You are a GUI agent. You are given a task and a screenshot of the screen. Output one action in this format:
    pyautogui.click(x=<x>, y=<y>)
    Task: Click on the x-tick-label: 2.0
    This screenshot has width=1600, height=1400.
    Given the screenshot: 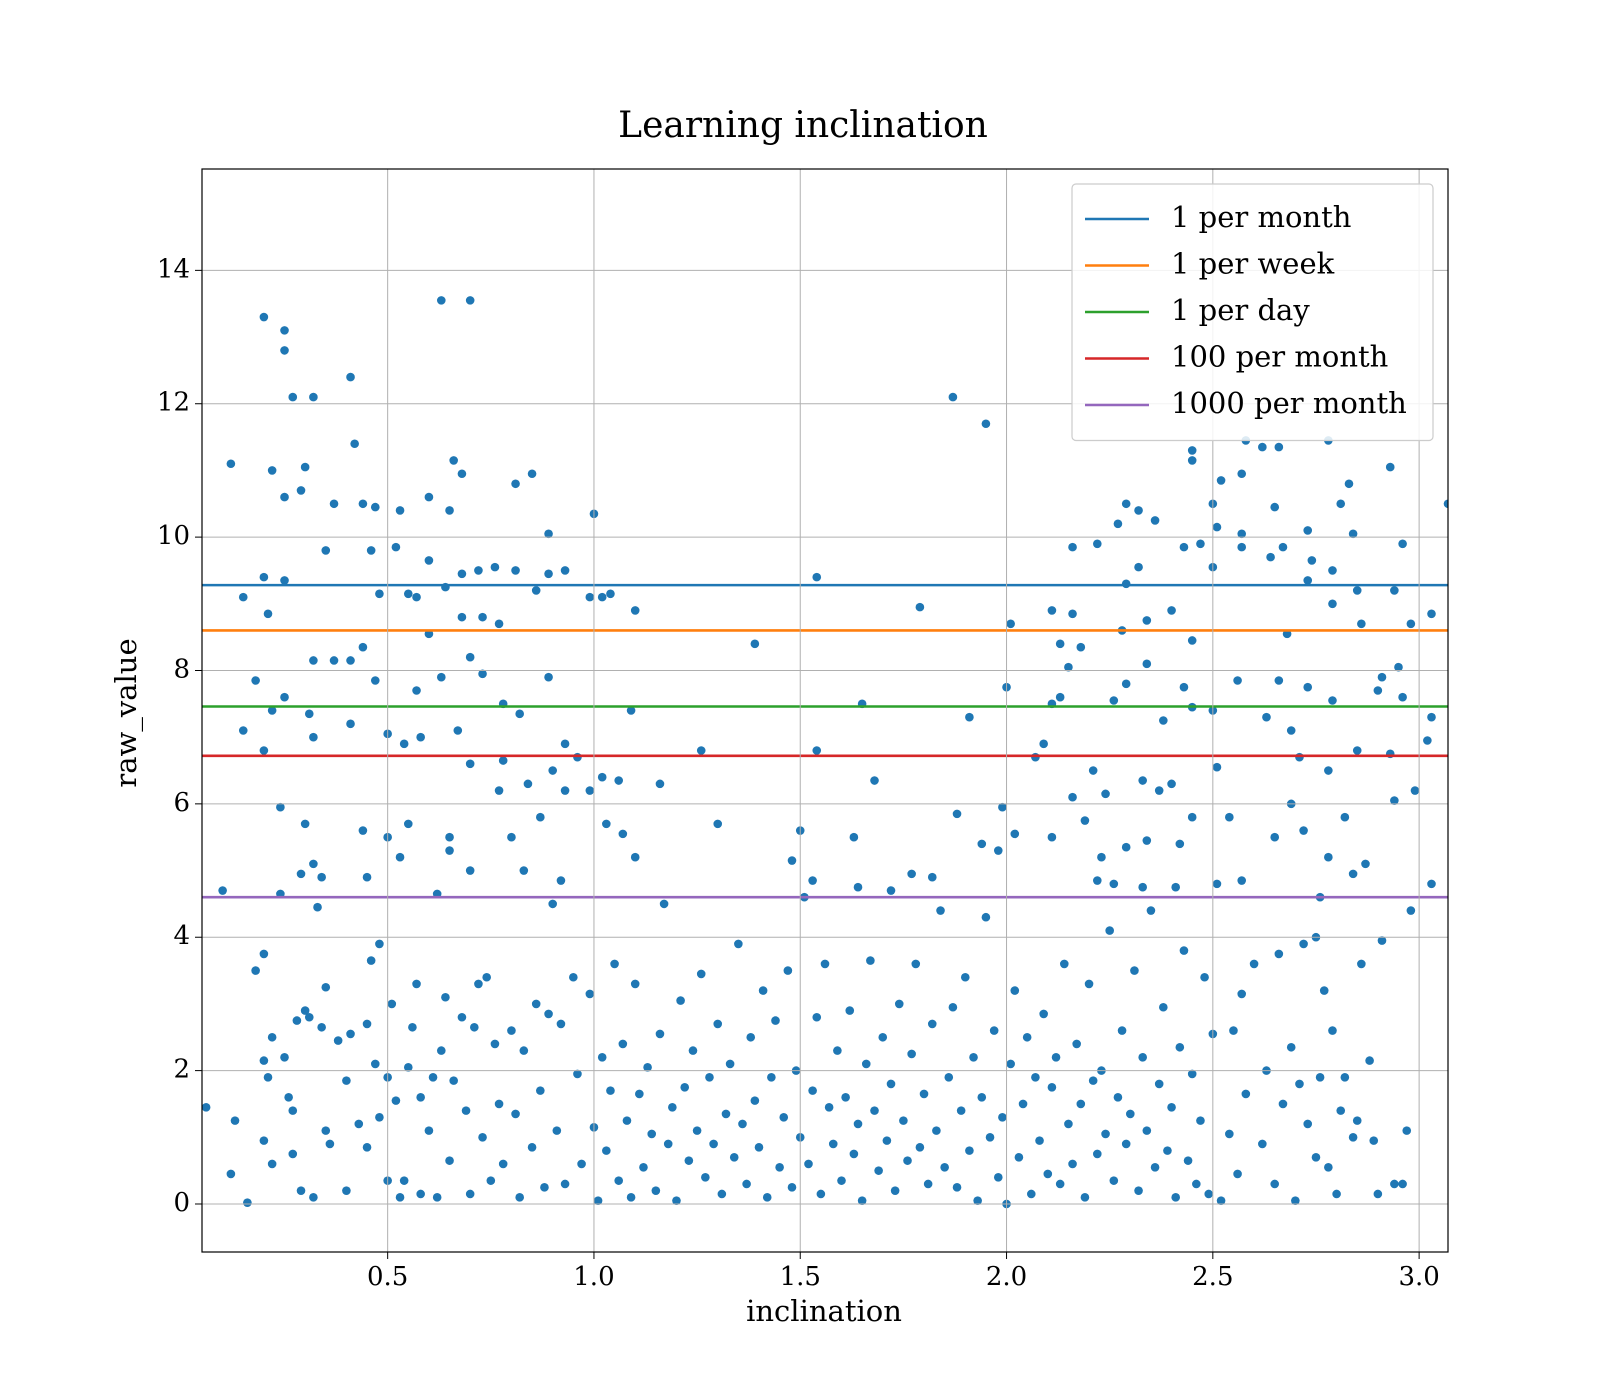 What is the action you would take?
    pyautogui.click(x=1006, y=1277)
    